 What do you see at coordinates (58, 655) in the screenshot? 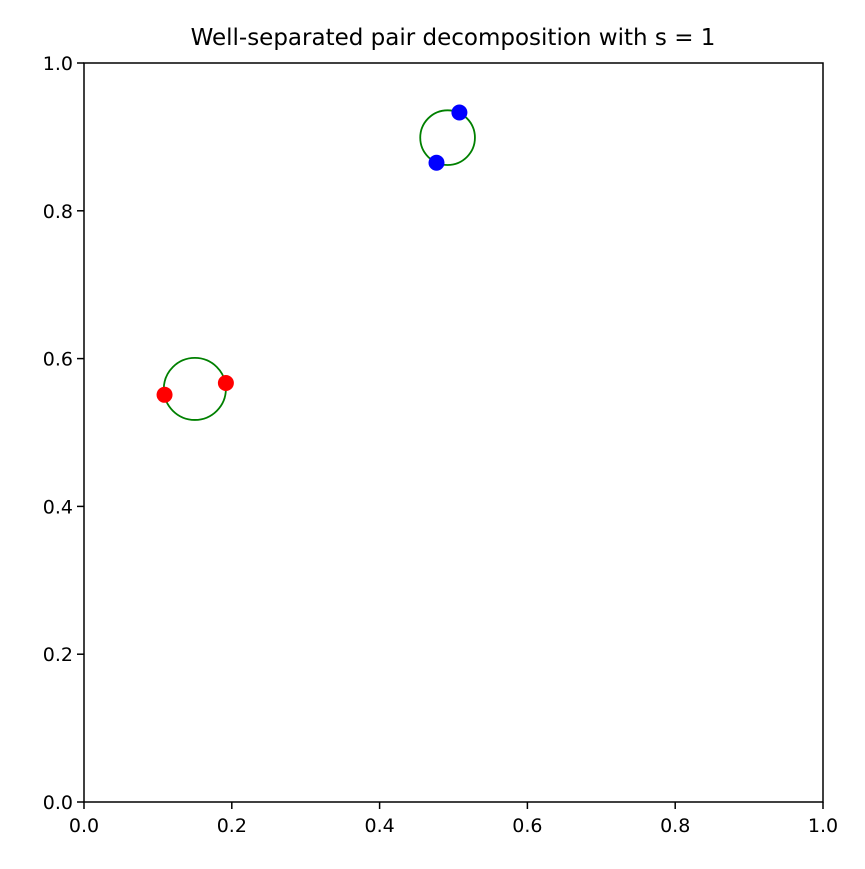
I see `y-tick-label: 0.2` at bounding box center [58, 655].